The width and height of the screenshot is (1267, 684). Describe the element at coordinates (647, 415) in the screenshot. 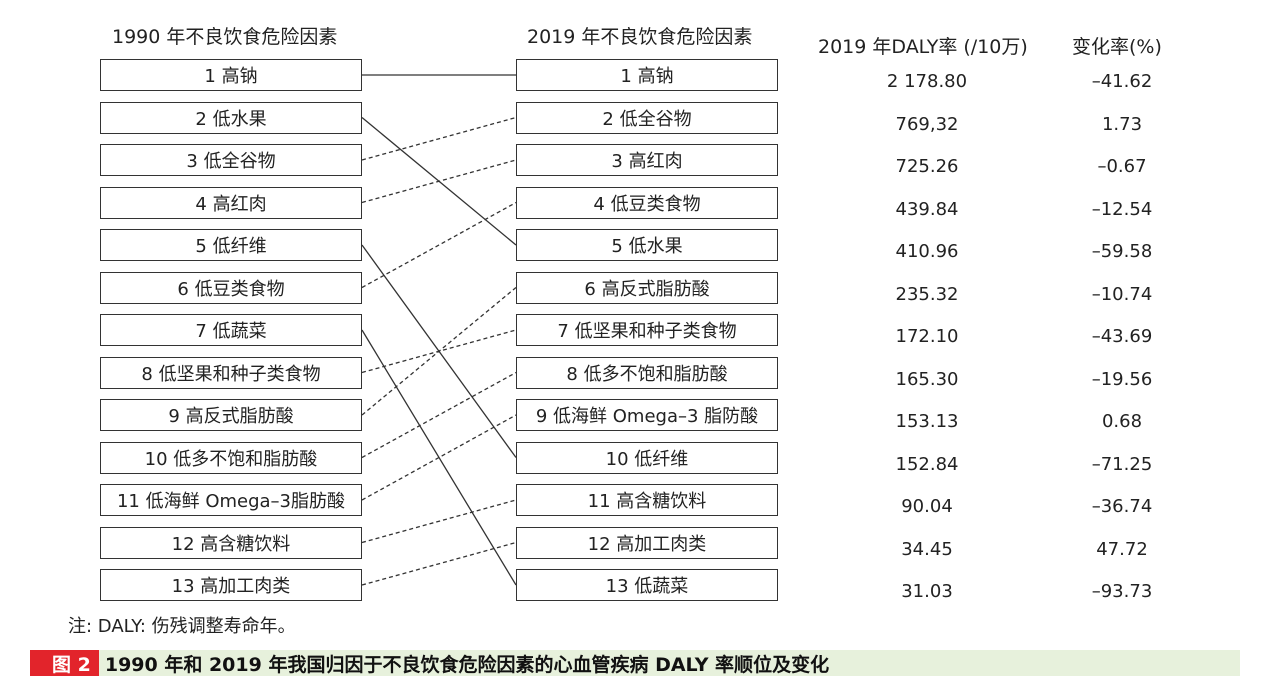

I see `risk-factor-2019: 9 低海鲜 Omega–3 脂防酸` at that location.